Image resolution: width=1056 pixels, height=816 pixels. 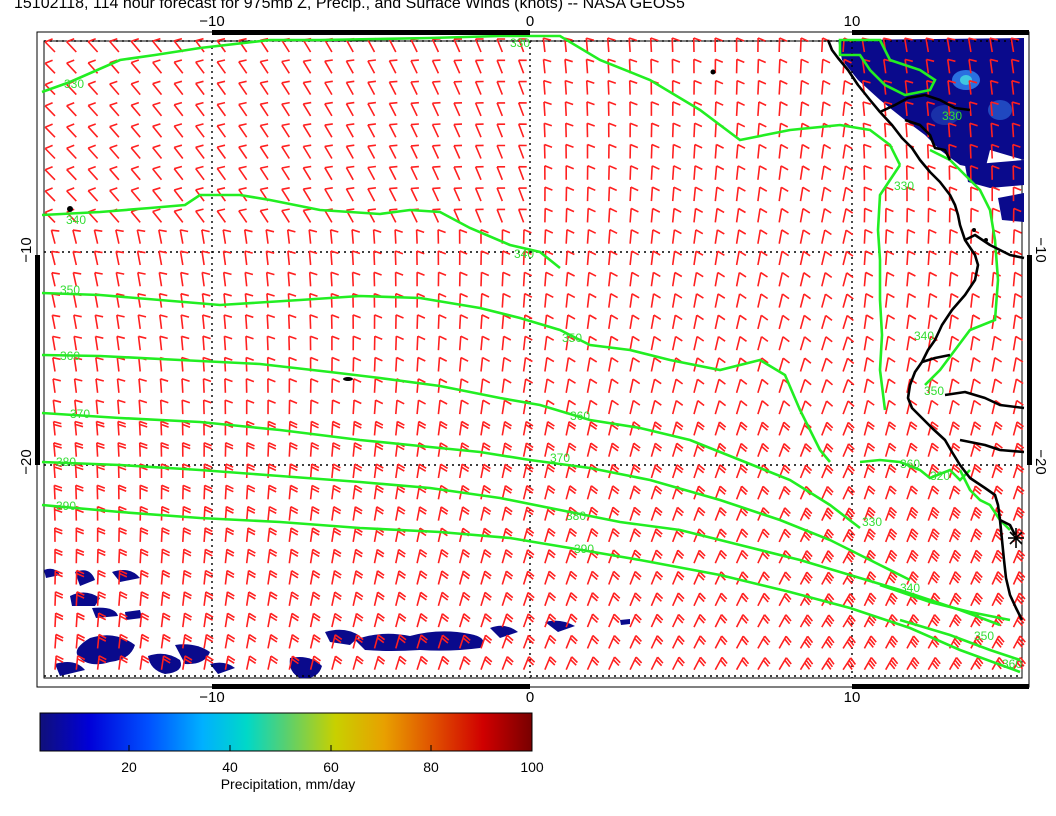 I want to click on colorbar-tick-label: 80, so click(x=431, y=767).